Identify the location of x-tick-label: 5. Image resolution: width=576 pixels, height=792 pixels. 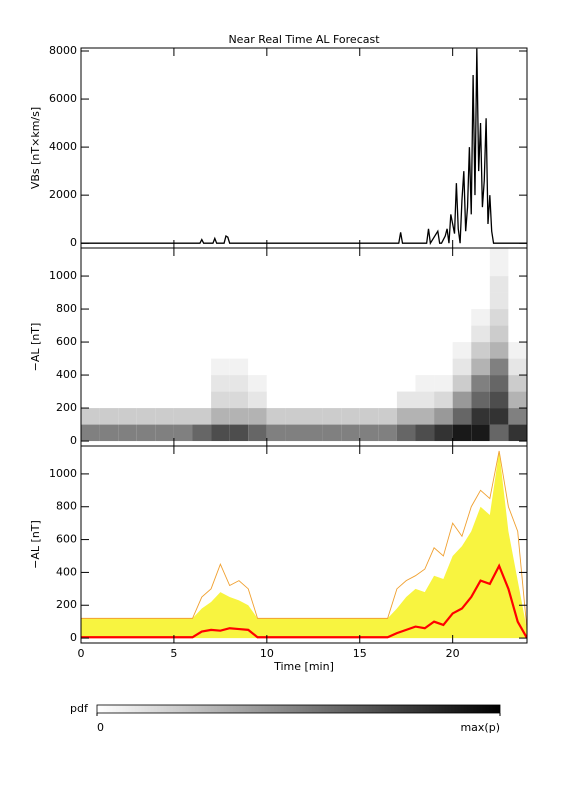
(173, 653).